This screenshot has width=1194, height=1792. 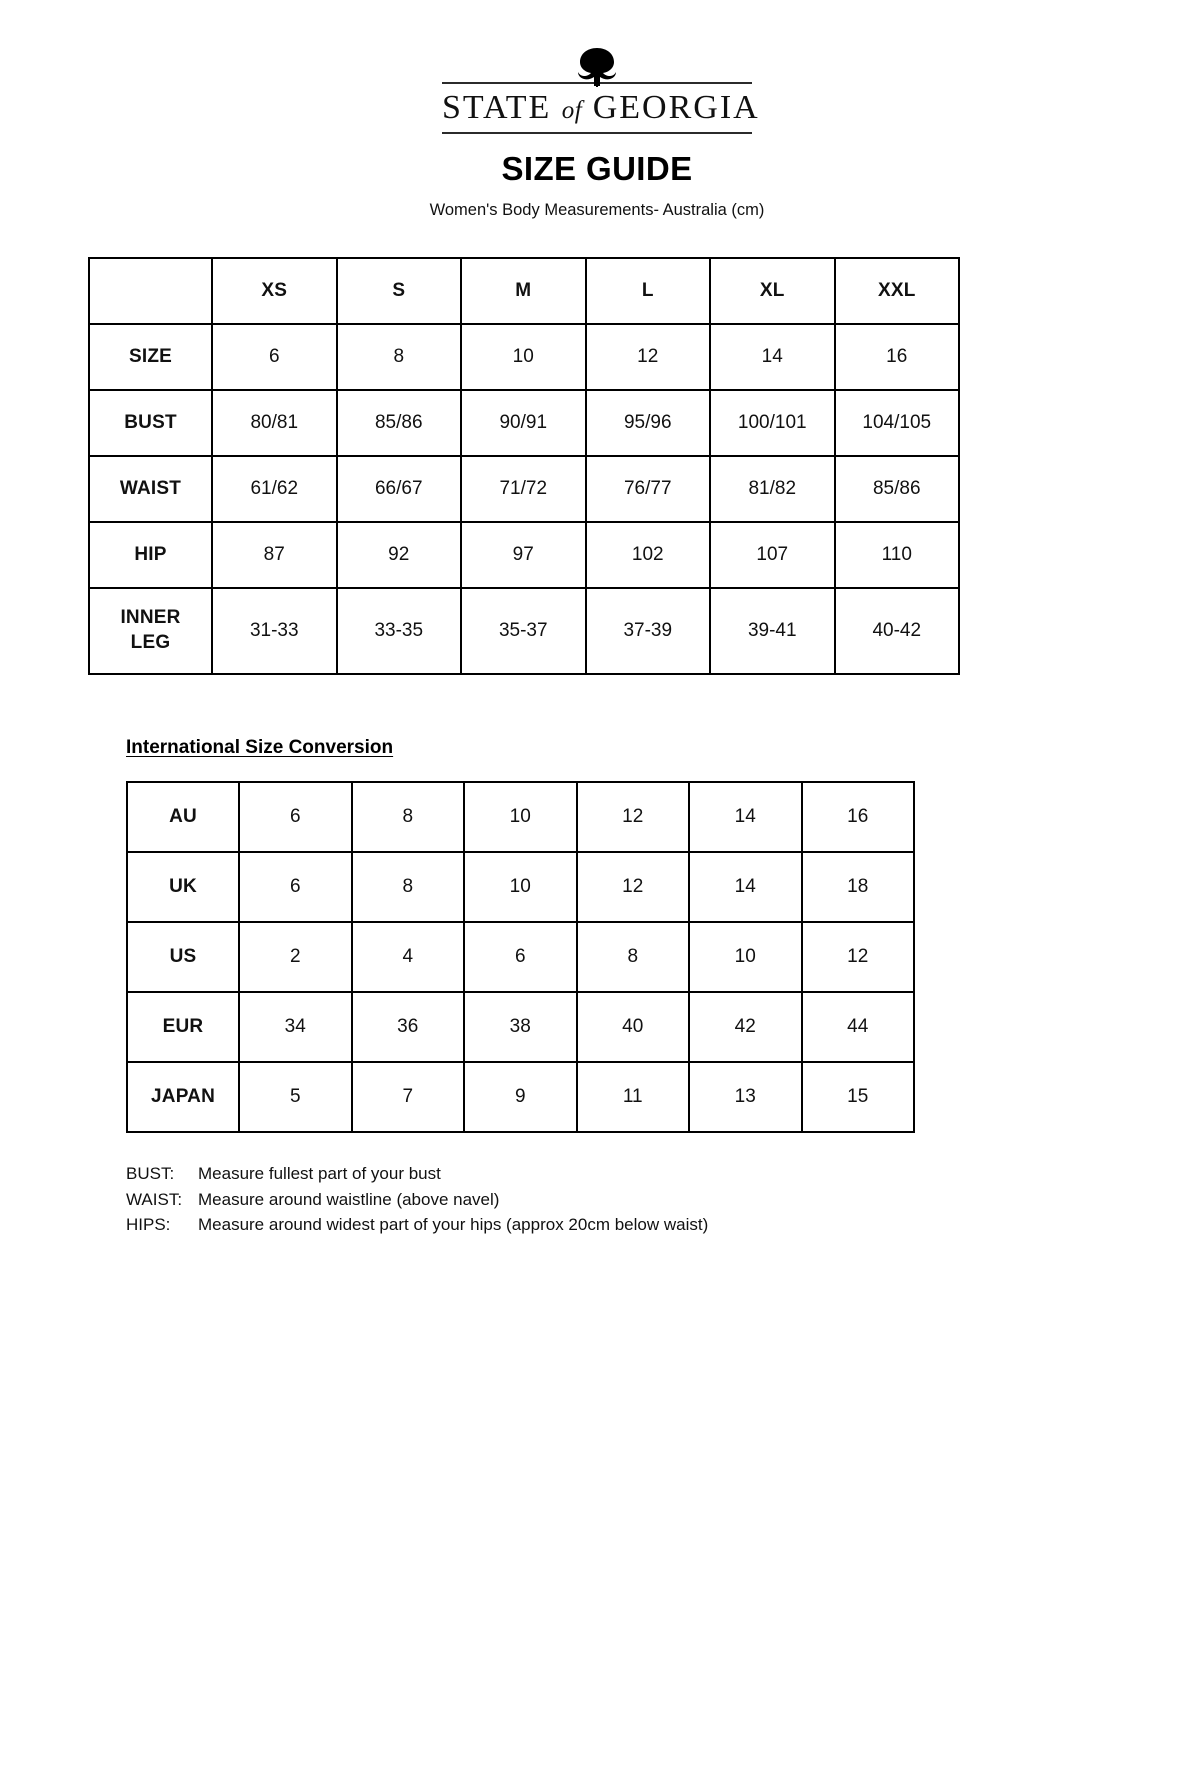 What do you see at coordinates (295, 956) in the screenshot?
I see `conversion-cell-us-1: 2` at bounding box center [295, 956].